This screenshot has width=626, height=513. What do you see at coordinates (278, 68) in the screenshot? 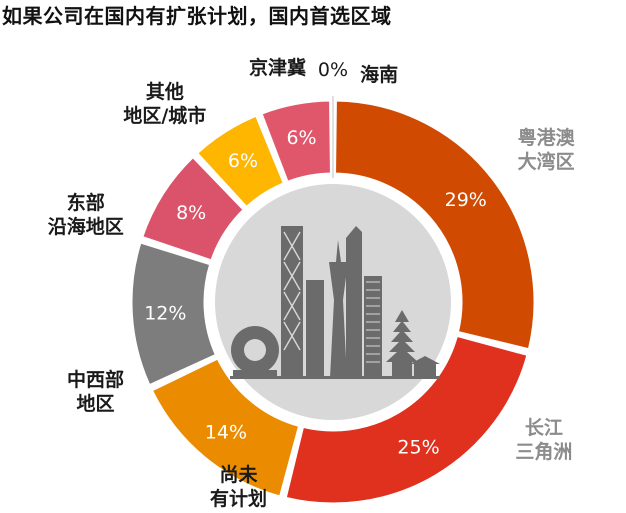
I see `category-label: 京津冀` at bounding box center [278, 68].